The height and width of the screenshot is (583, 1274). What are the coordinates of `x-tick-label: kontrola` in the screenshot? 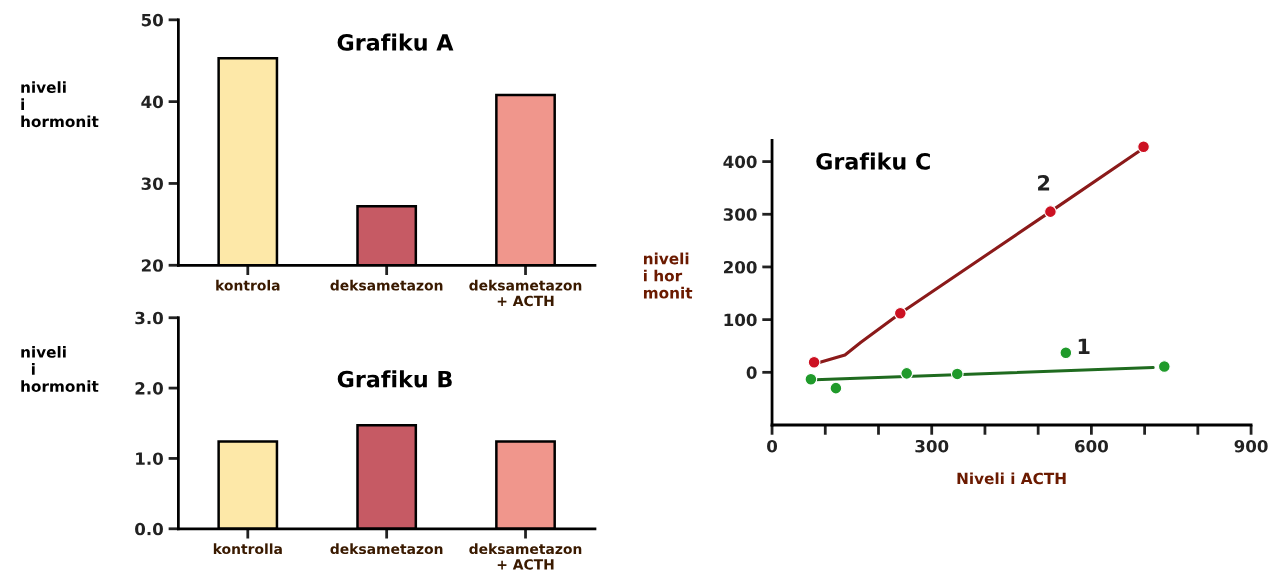 It's located at (248, 285).